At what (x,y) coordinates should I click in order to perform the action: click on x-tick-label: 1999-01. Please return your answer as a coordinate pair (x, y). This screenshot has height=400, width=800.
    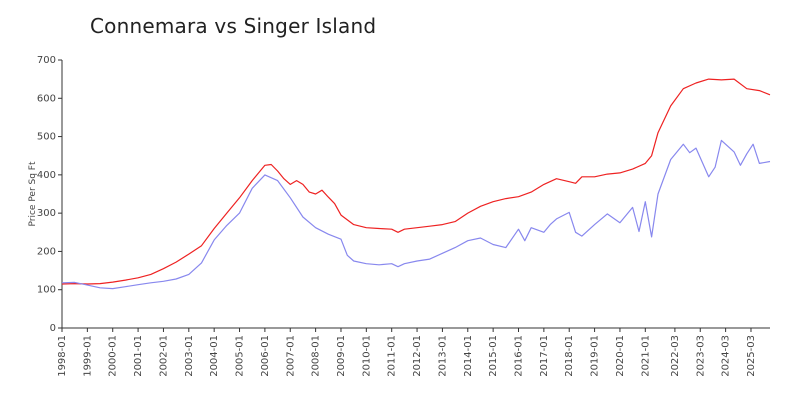
    Looking at the image, I should click on (87, 356).